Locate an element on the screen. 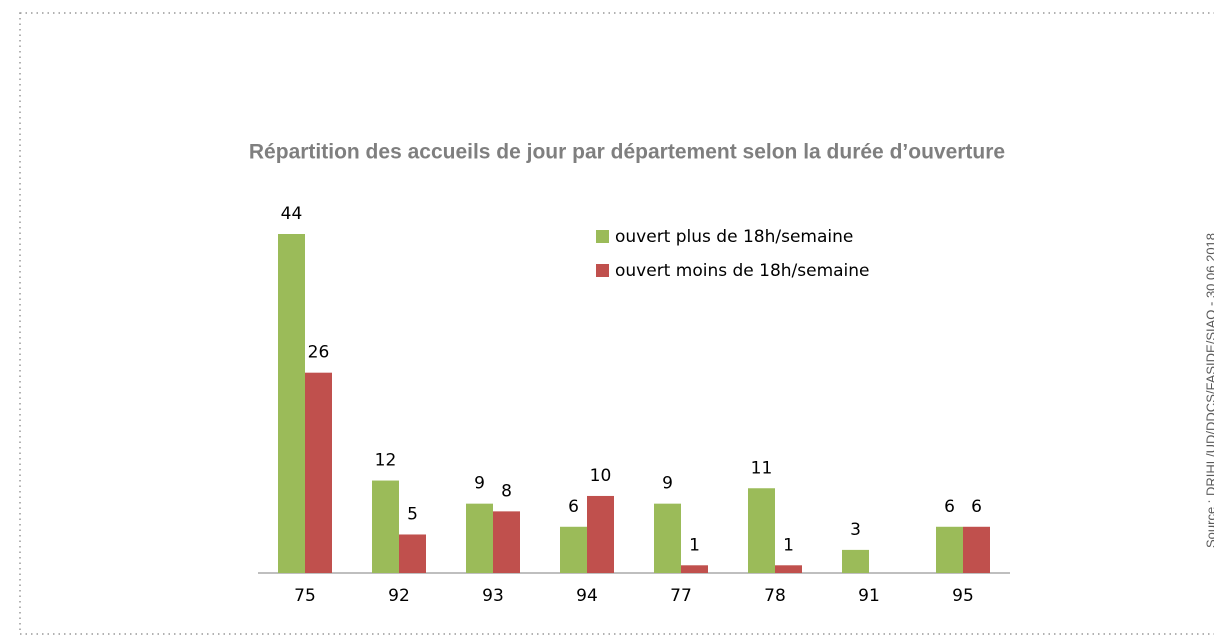 The width and height of the screenshot is (1214, 641). data-label: 11 is located at coordinates (762, 468).